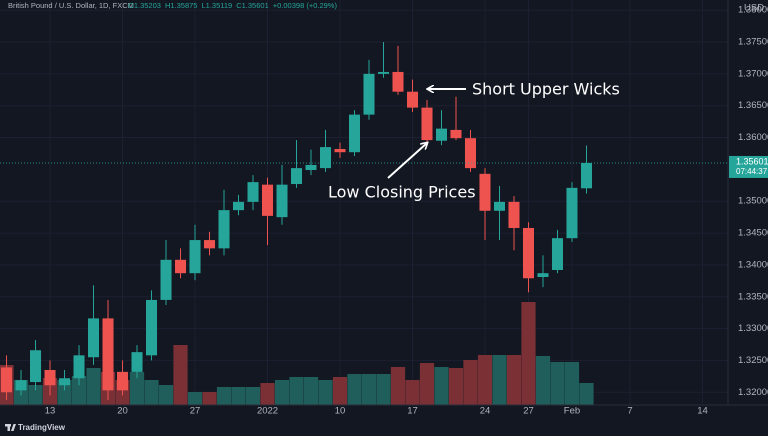 This screenshot has width=768, height=436. What do you see at coordinates (753, 42) in the screenshot?
I see `y-tick-label: 1.37500` at bounding box center [753, 42].